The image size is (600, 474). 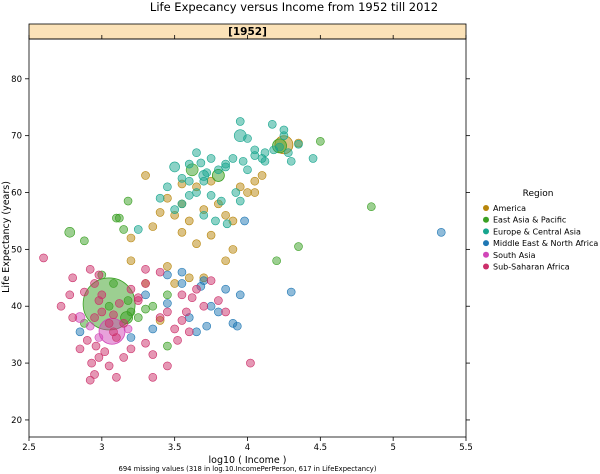 What do you see at coordinates (531, 267) in the screenshot?
I see `legend-label: Sub-Saharan Africa` at bounding box center [531, 267].